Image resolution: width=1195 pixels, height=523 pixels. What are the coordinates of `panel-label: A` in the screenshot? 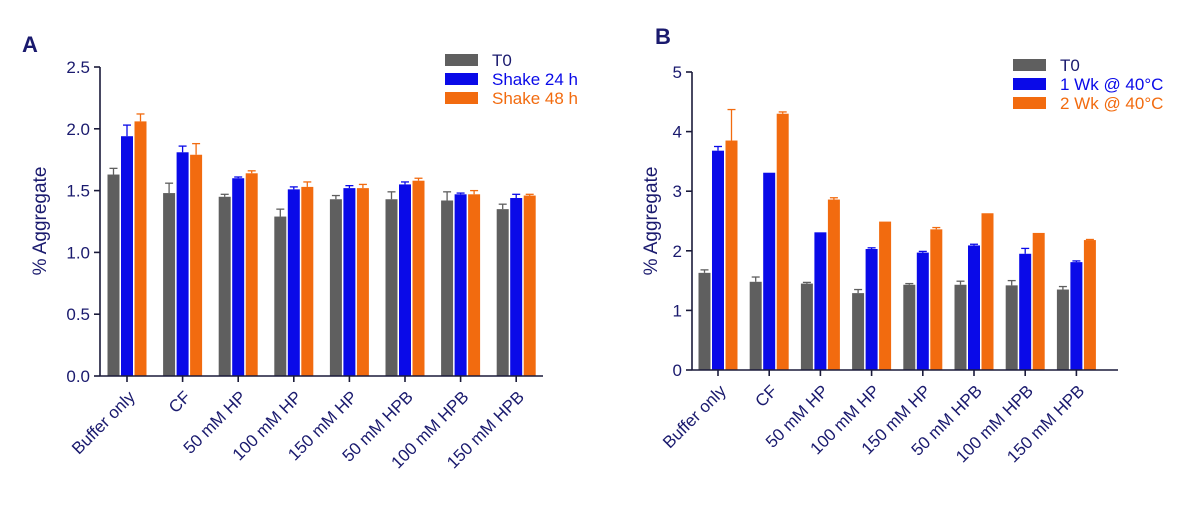 It's located at (30, 44).